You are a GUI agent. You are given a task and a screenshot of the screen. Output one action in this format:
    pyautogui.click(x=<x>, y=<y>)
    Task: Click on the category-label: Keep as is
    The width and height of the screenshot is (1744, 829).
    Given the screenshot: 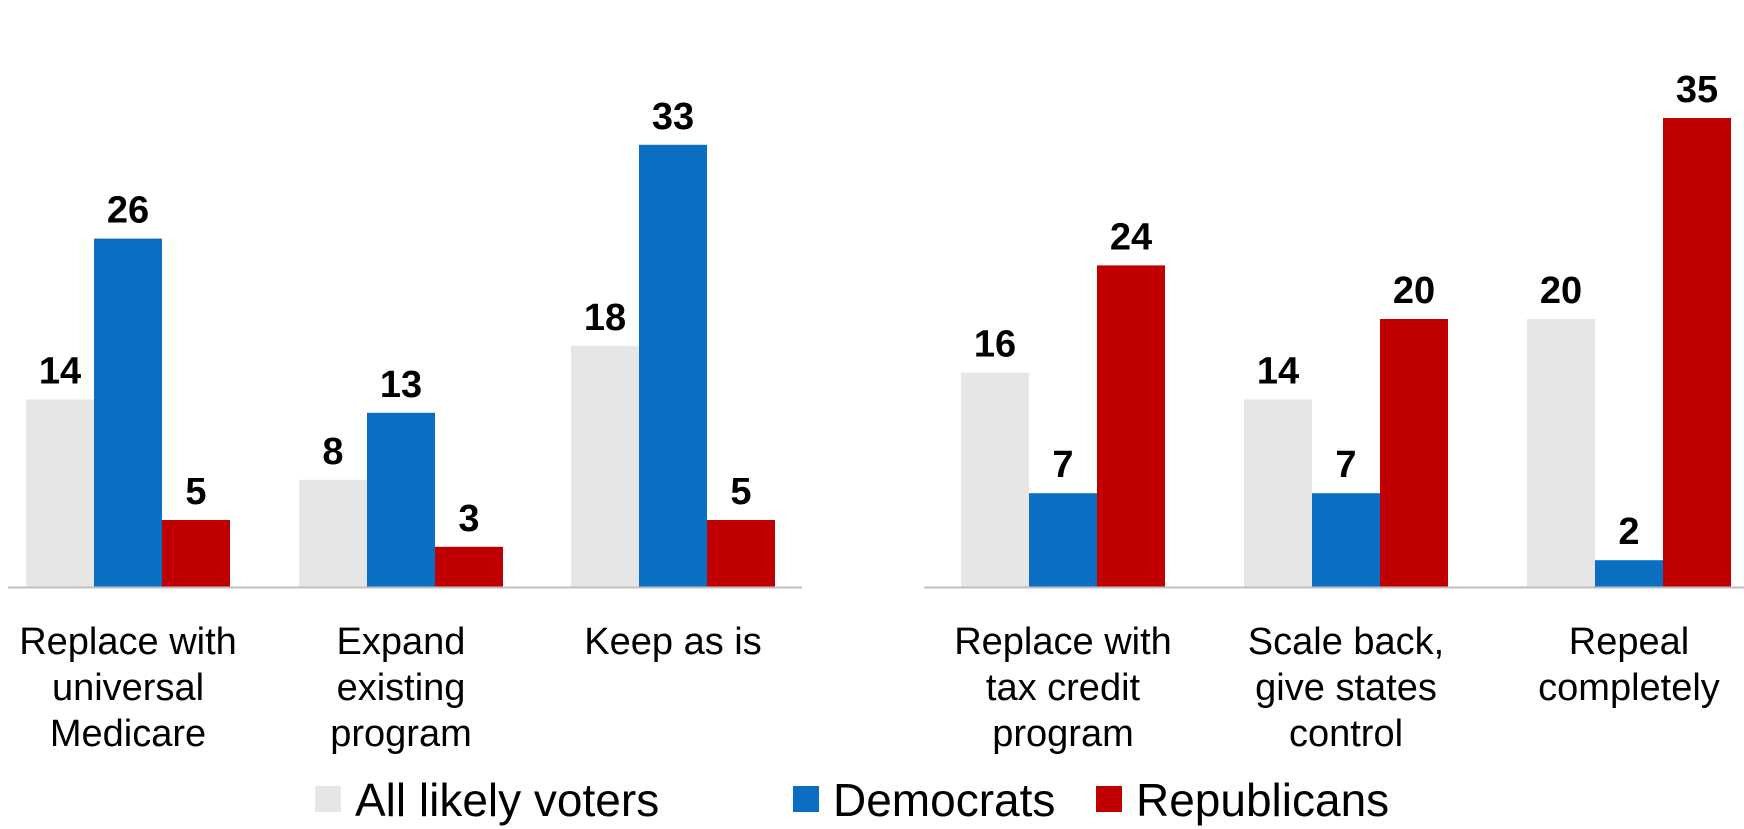 What is the action you would take?
    pyautogui.click(x=672, y=642)
    